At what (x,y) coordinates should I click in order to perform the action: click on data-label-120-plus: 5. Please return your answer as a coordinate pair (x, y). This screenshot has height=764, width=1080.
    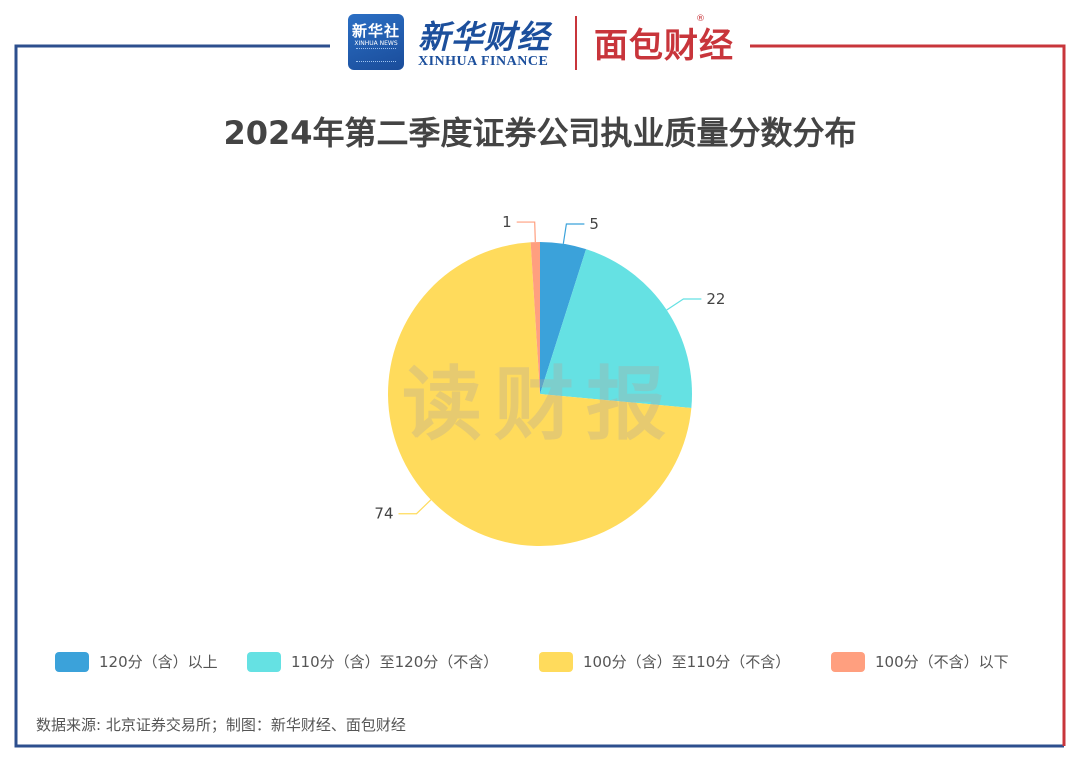
    Looking at the image, I should click on (594, 224).